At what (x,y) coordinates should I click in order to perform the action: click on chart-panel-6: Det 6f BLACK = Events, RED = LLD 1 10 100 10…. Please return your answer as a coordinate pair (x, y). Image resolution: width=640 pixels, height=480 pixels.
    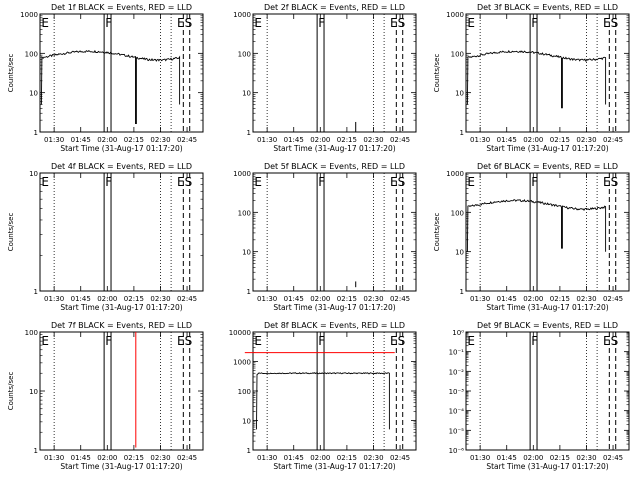
    Looking at the image, I should click on (531, 237).